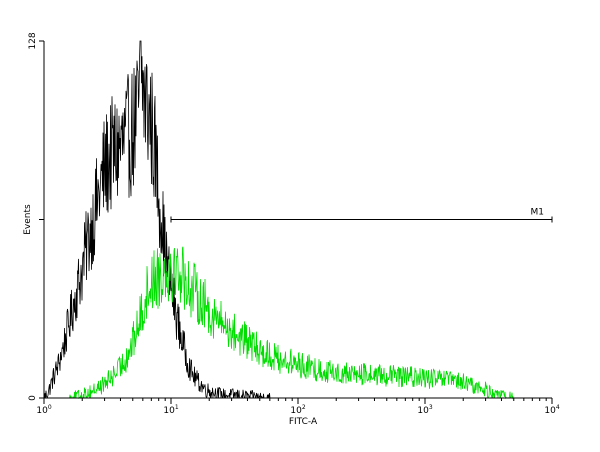 The height and width of the screenshot is (452, 600). What do you see at coordinates (361, 215) in the screenshot?
I see `marker-layer: M1` at bounding box center [361, 215].